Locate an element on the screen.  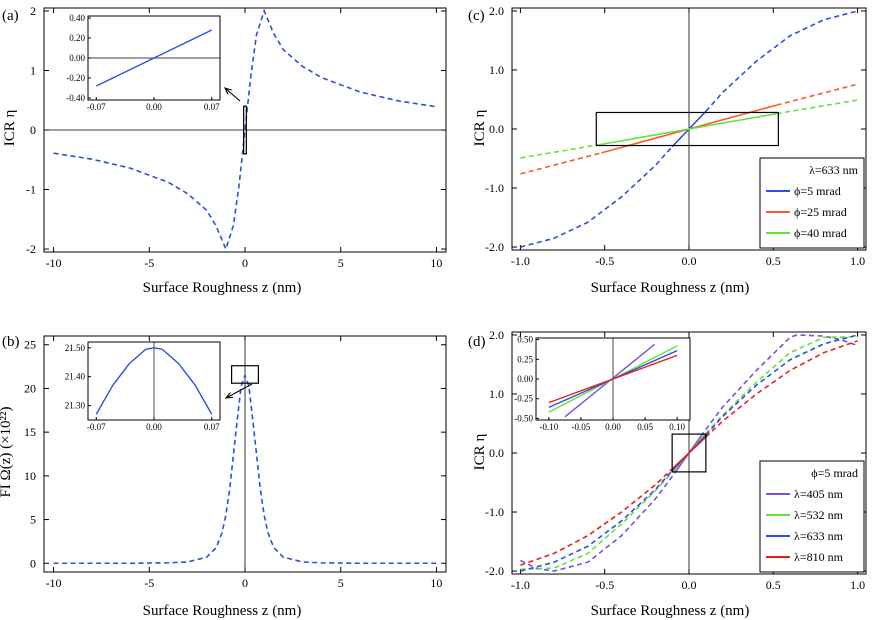
legend-header: ϕ=5 mrad is located at coordinates (834, 473).